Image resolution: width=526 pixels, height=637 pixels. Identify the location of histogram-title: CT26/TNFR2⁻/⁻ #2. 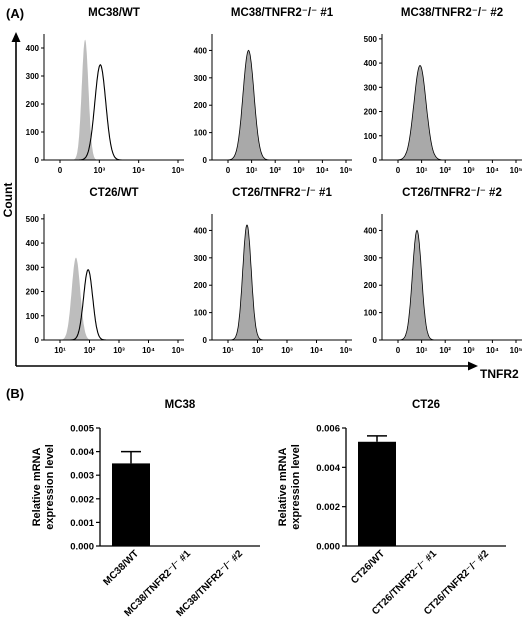
(452, 193).